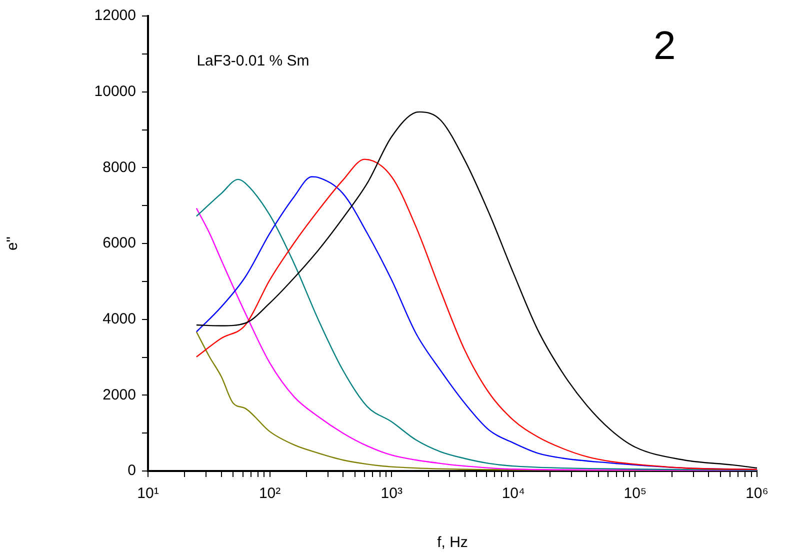  I want to click on x-tick-label: 10⁵, so click(635, 493).